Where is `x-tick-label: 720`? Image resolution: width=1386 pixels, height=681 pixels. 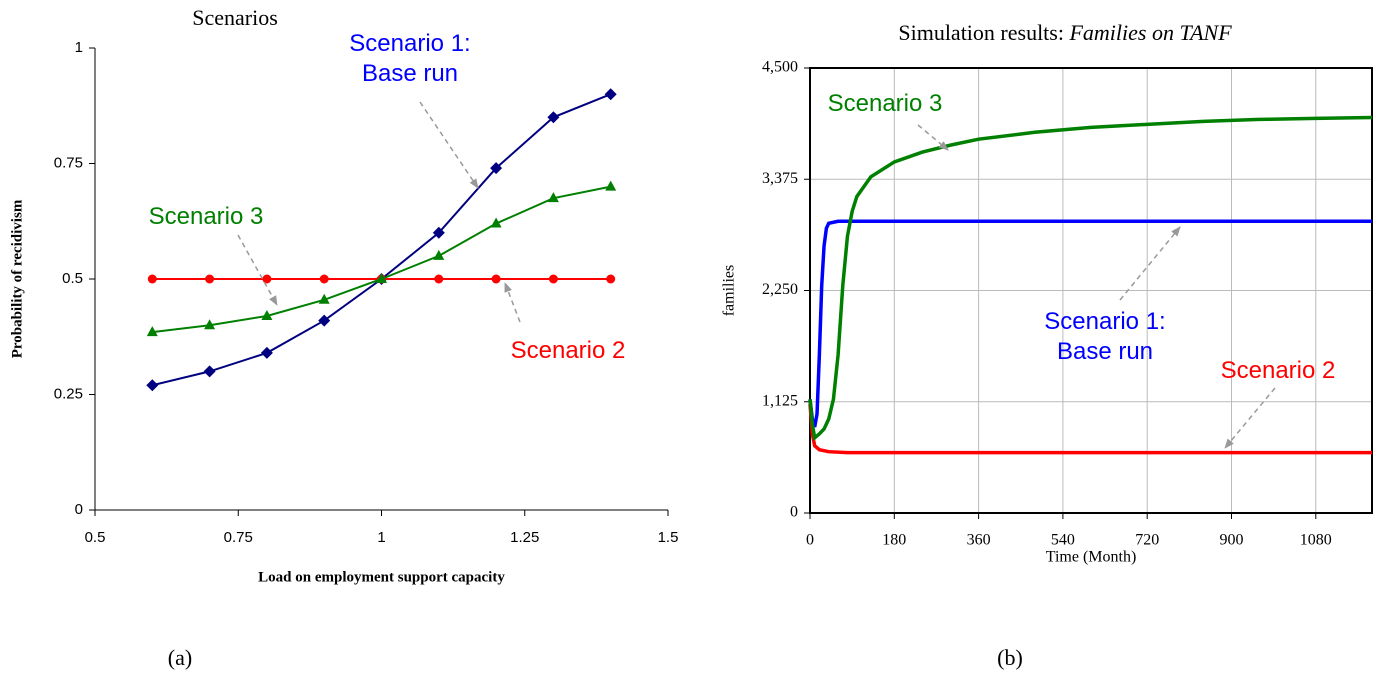 x-tick-label: 720 is located at coordinates (1147, 540).